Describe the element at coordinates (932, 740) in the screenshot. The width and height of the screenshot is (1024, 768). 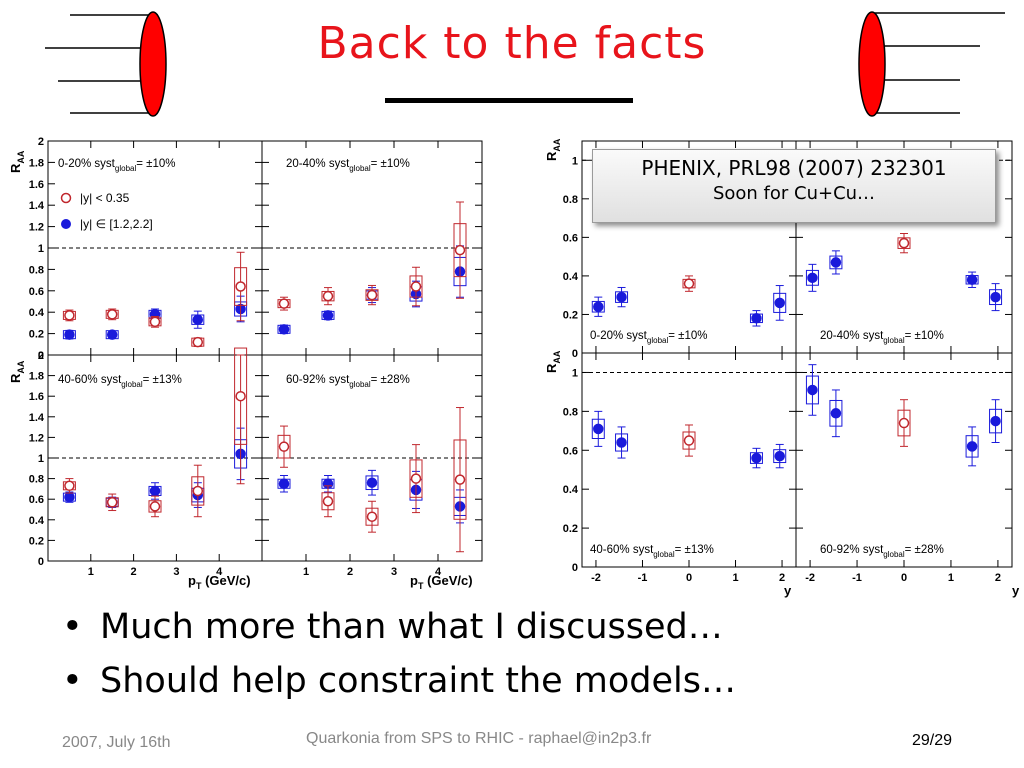
I see `footer-page-number: 29/29` at that location.